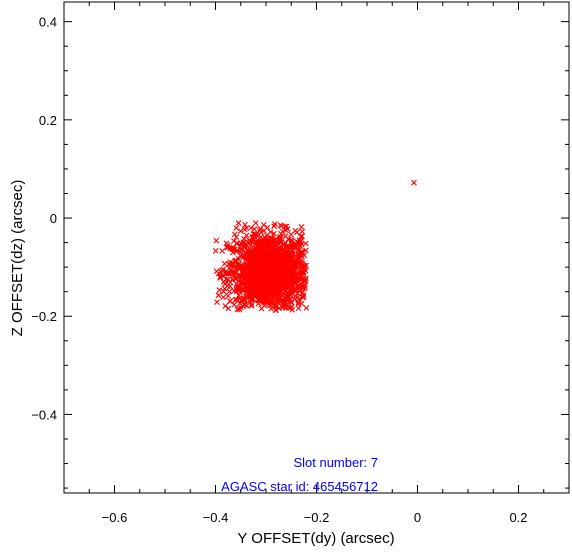 This screenshot has height=554, width=572. What do you see at coordinates (53, 218) in the screenshot?
I see `y-tick-label: 0` at bounding box center [53, 218].